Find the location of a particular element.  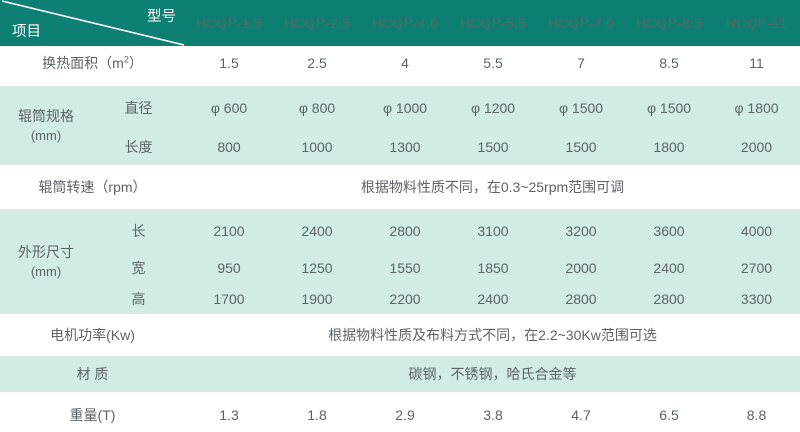

label-overall-size-line2: (mm) is located at coordinates (46, 271).